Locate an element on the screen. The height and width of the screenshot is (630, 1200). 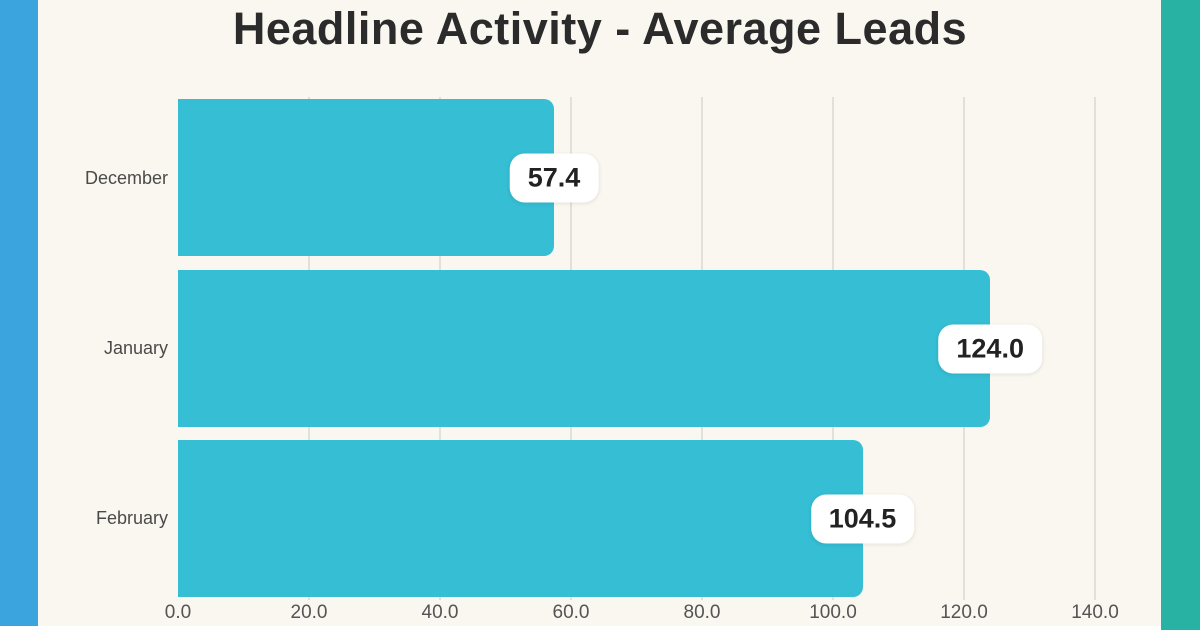
bar-december is located at coordinates (366, 177).